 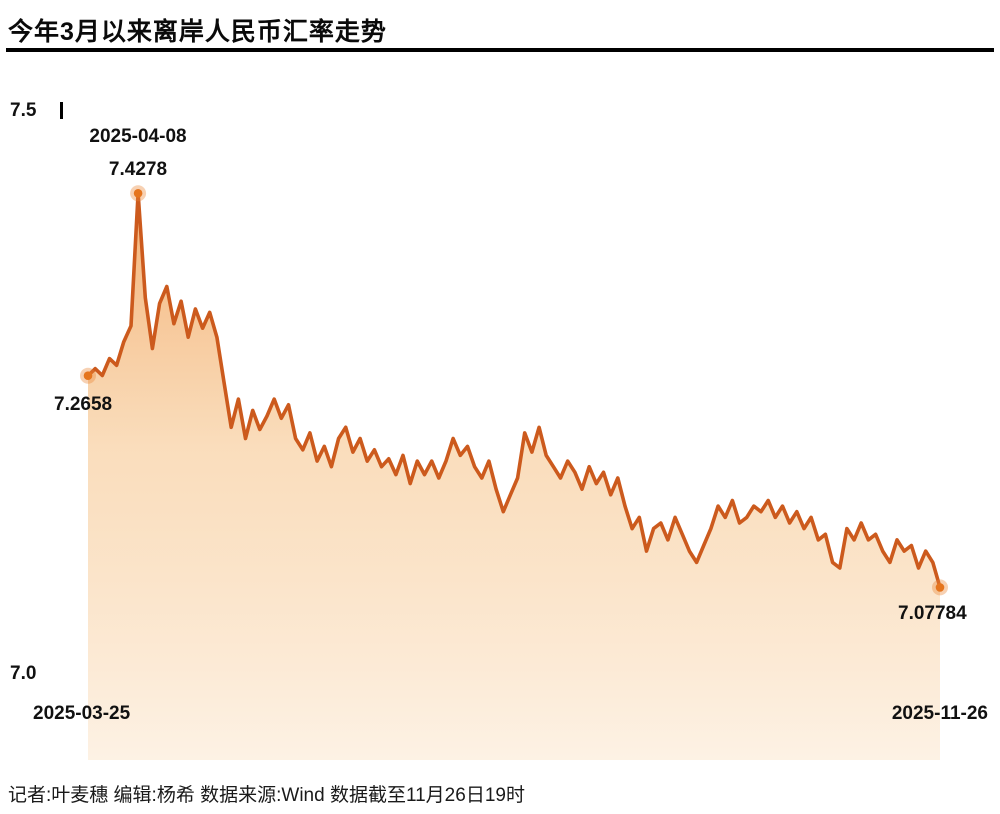 What do you see at coordinates (82, 713) in the screenshot?
I see `x-axis-label-start: 2025-03-25` at bounding box center [82, 713].